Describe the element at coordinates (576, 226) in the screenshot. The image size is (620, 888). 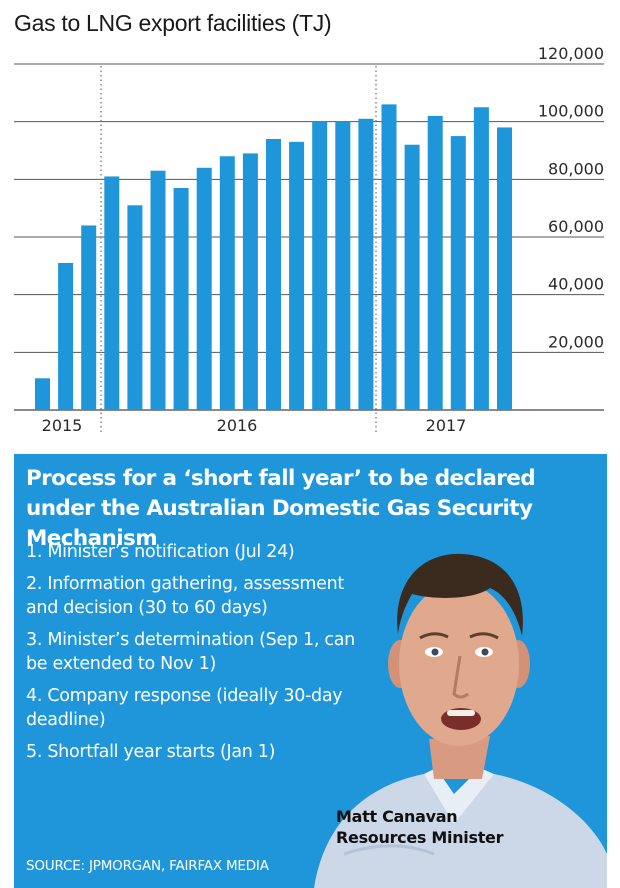
I see `y-tick-label: 60,000` at that location.